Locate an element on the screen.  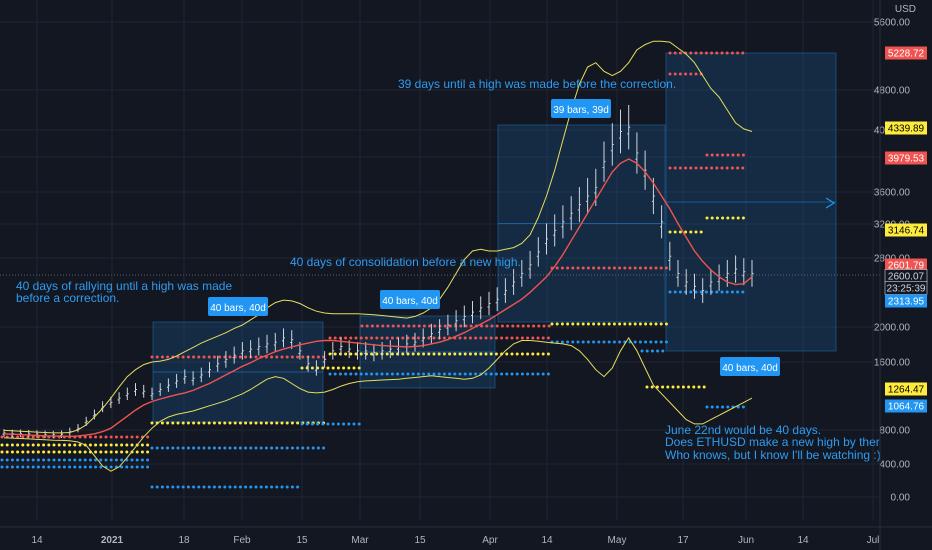
y-tick-label: 800.00 is located at coordinates (894, 431).